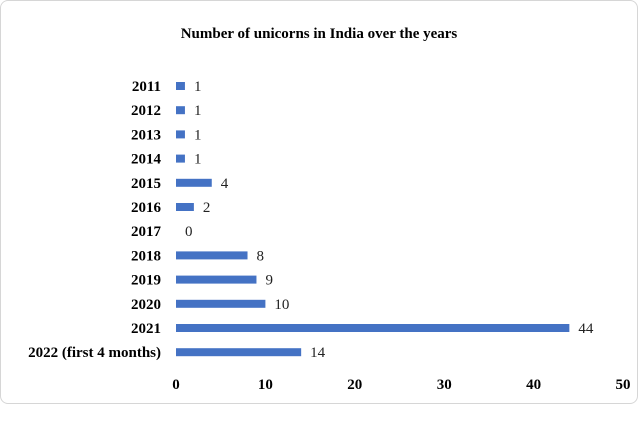 This screenshot has width=639, height=424. I want to click on category-label-0: 2011, so click(146, 87).